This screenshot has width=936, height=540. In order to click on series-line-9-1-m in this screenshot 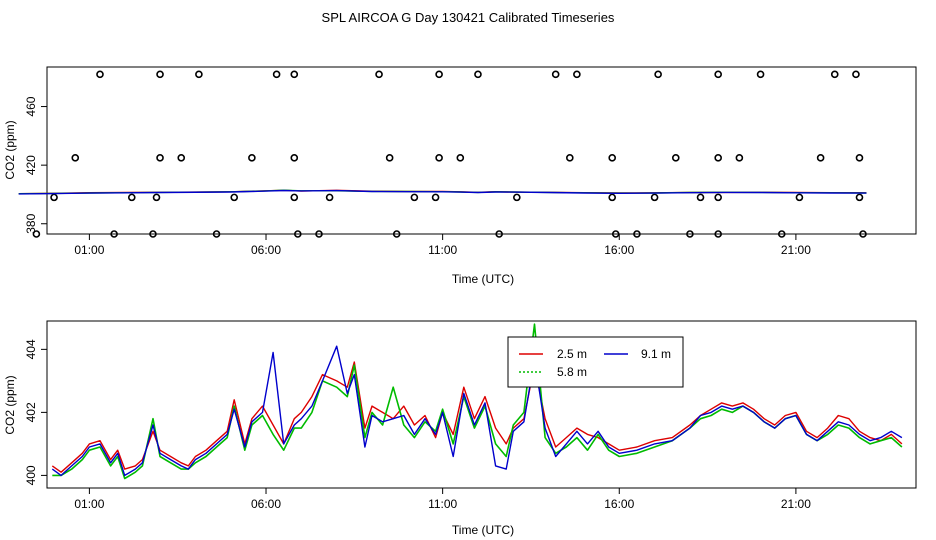, I will do `click(442, 192)`.